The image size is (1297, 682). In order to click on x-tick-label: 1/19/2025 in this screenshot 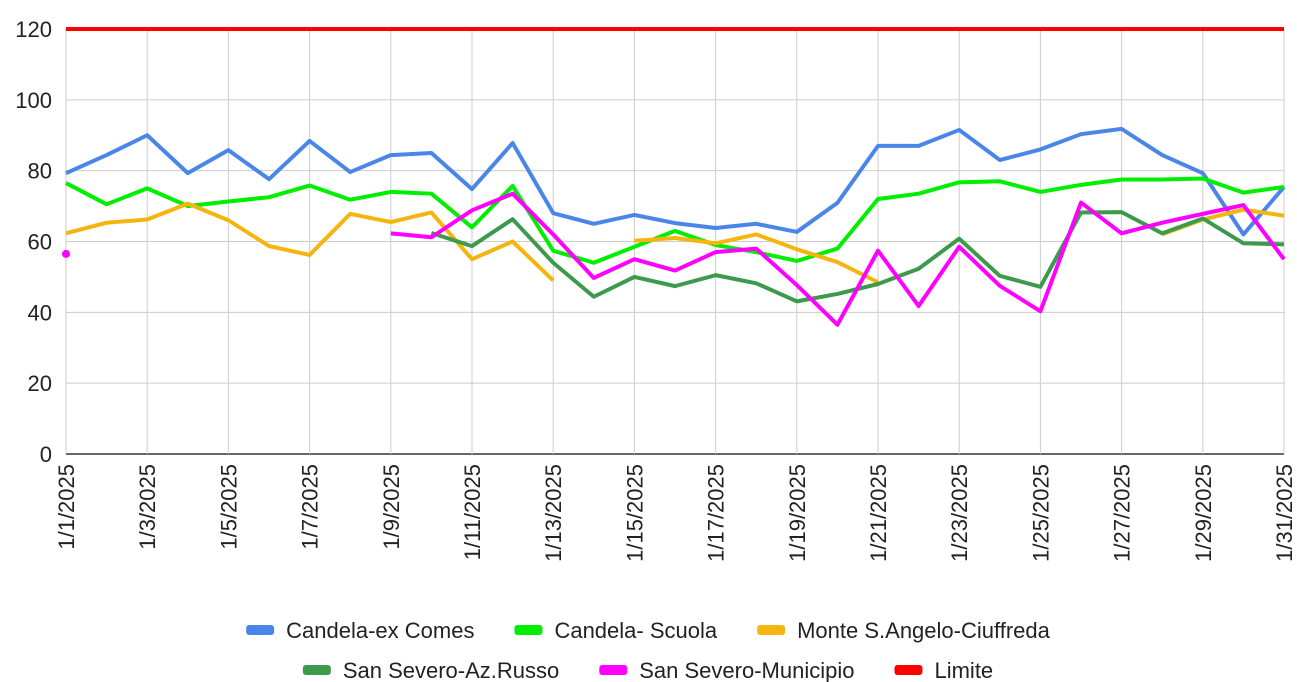, I will do `click(797, 513)`.